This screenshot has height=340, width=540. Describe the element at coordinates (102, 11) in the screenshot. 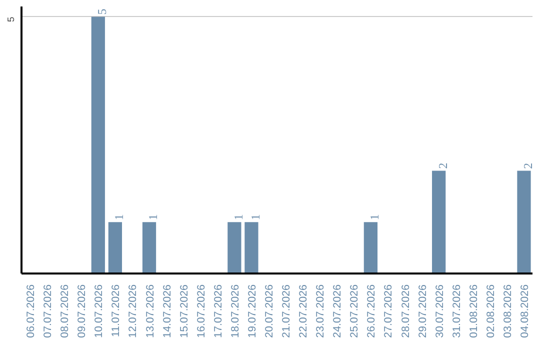

I see `data-label: 5` at that location.